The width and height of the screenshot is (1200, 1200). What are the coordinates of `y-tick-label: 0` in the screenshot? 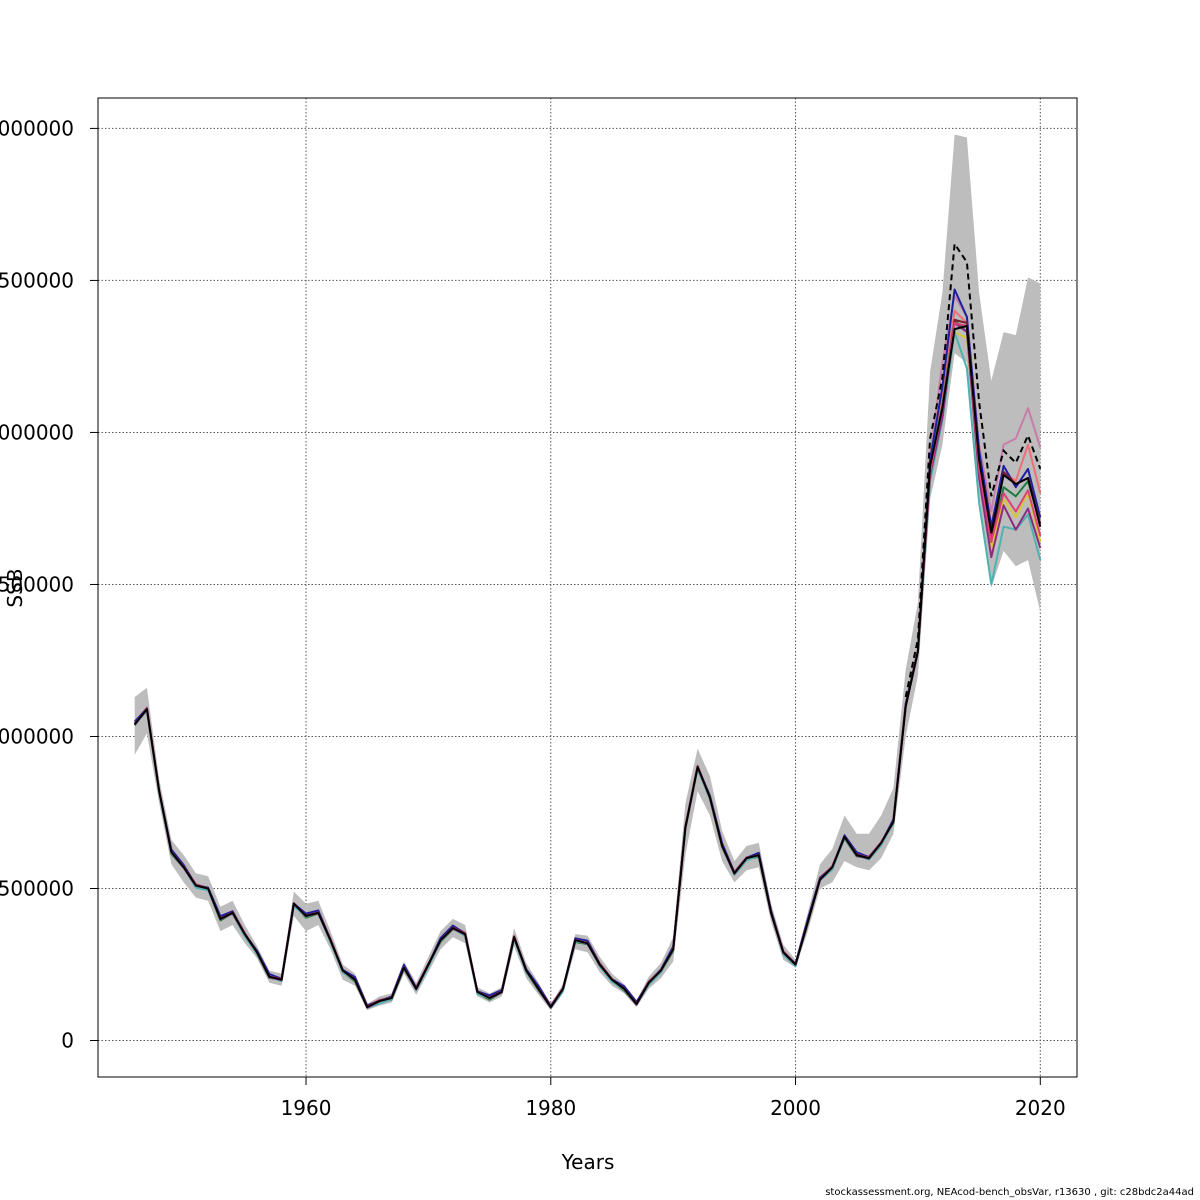 It's located at (67, 1041).